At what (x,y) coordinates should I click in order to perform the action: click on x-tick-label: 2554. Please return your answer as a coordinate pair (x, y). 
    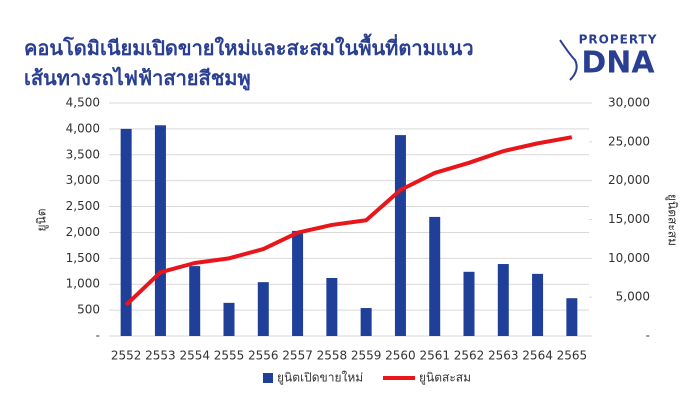
    Looking at the image, I should click on (194, 356).